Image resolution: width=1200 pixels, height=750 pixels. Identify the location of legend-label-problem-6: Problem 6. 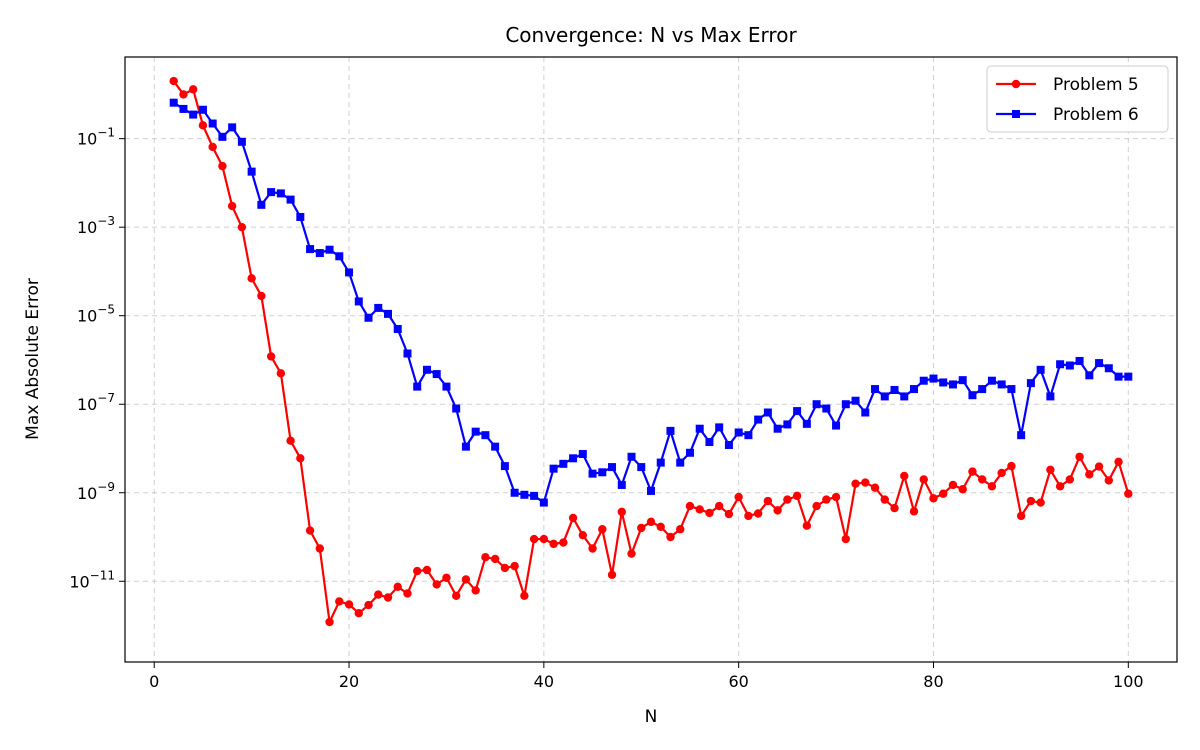
(1096, 115).